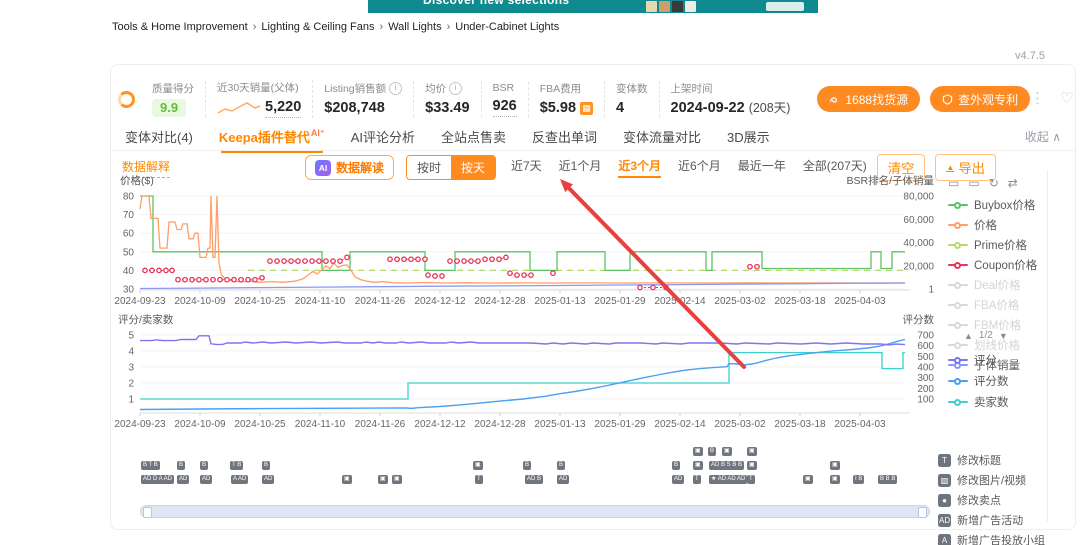 The height and width of the screenshot is (545, 1080). What do you see at coordinates (472, 167) in the screenshot?
I see `by-day-option: 按天` at bounding box center [472, 167].